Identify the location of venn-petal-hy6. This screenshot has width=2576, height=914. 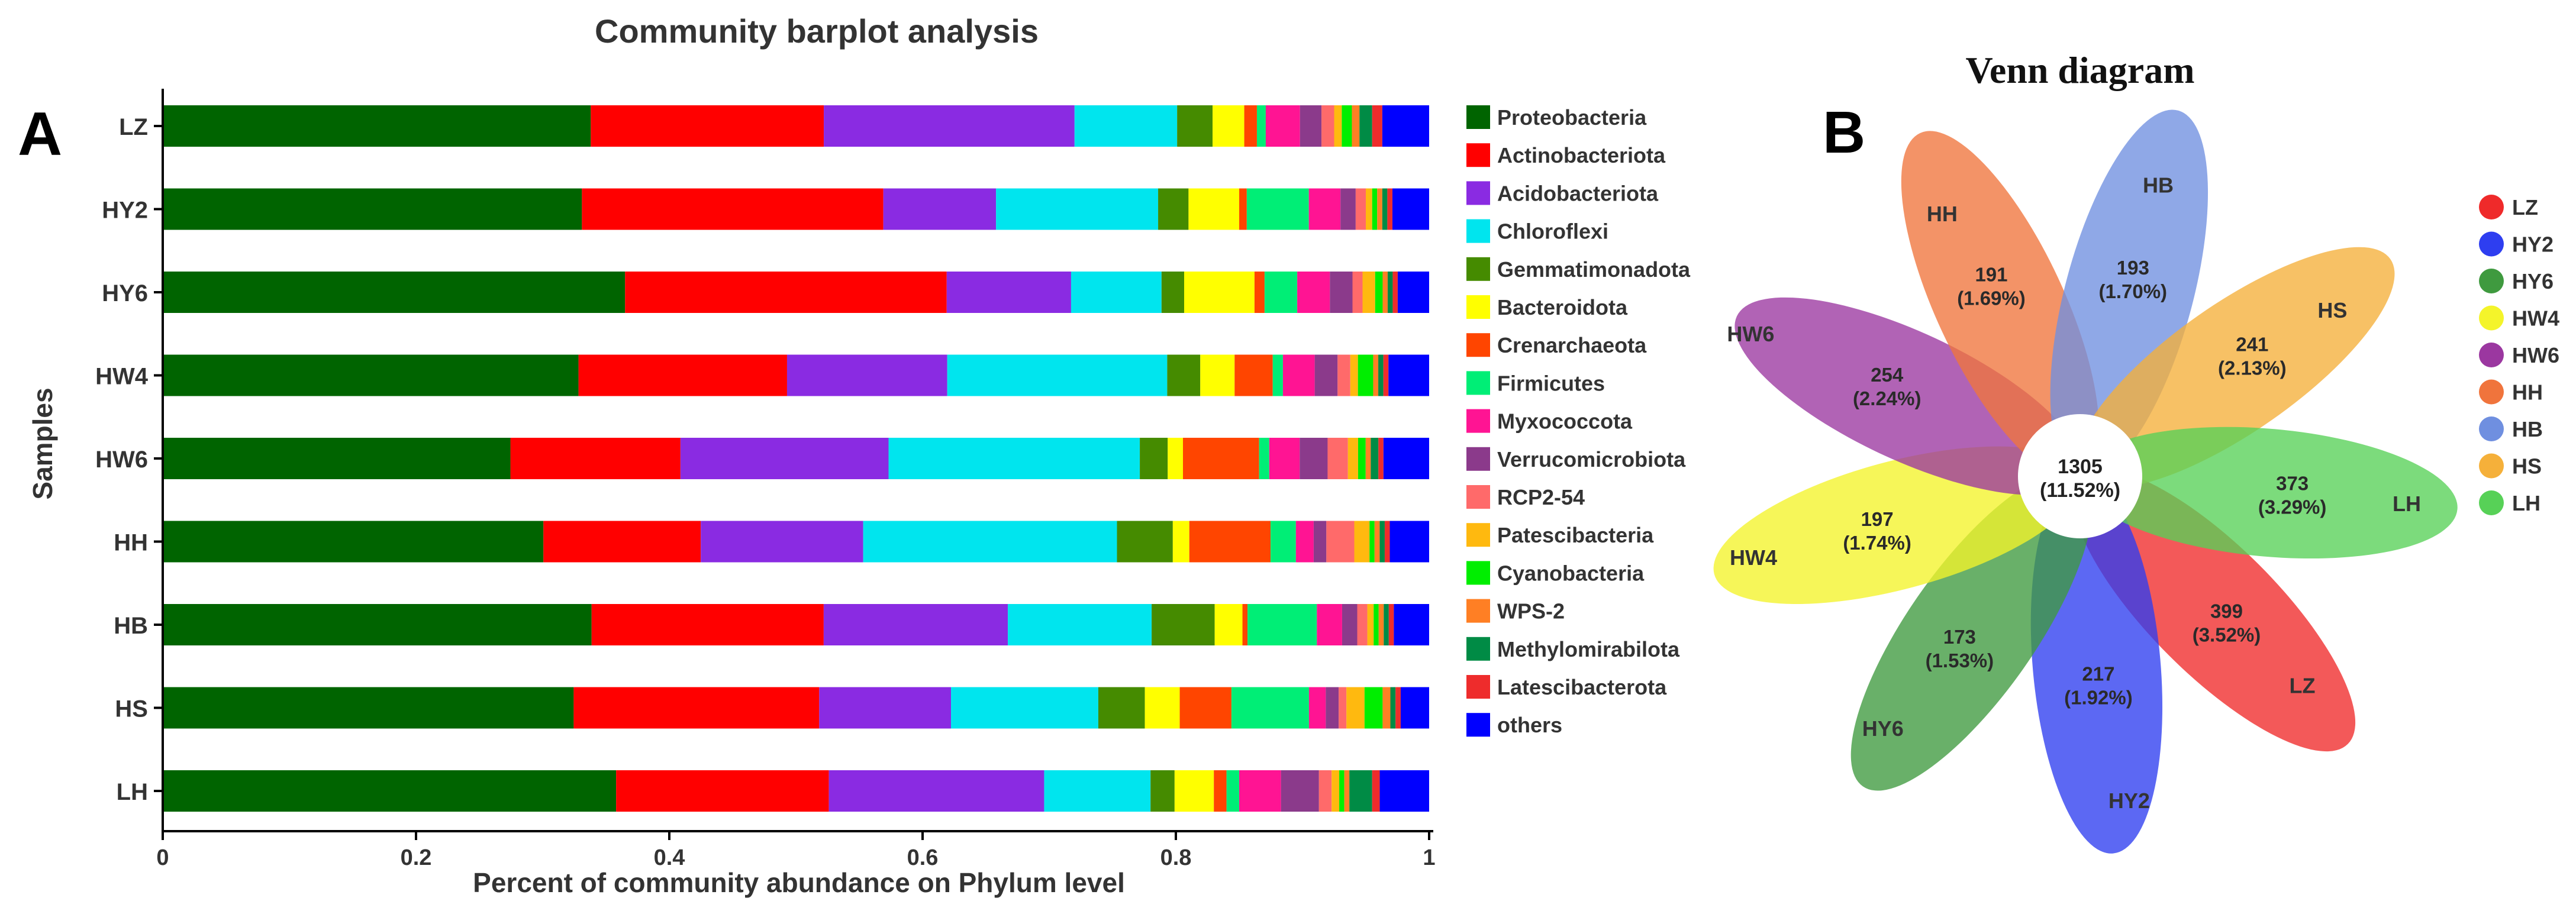
(1971, 631).